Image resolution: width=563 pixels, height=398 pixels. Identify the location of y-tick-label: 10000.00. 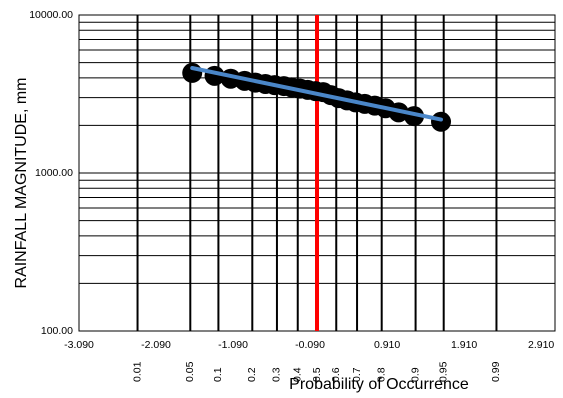
(51, 15).